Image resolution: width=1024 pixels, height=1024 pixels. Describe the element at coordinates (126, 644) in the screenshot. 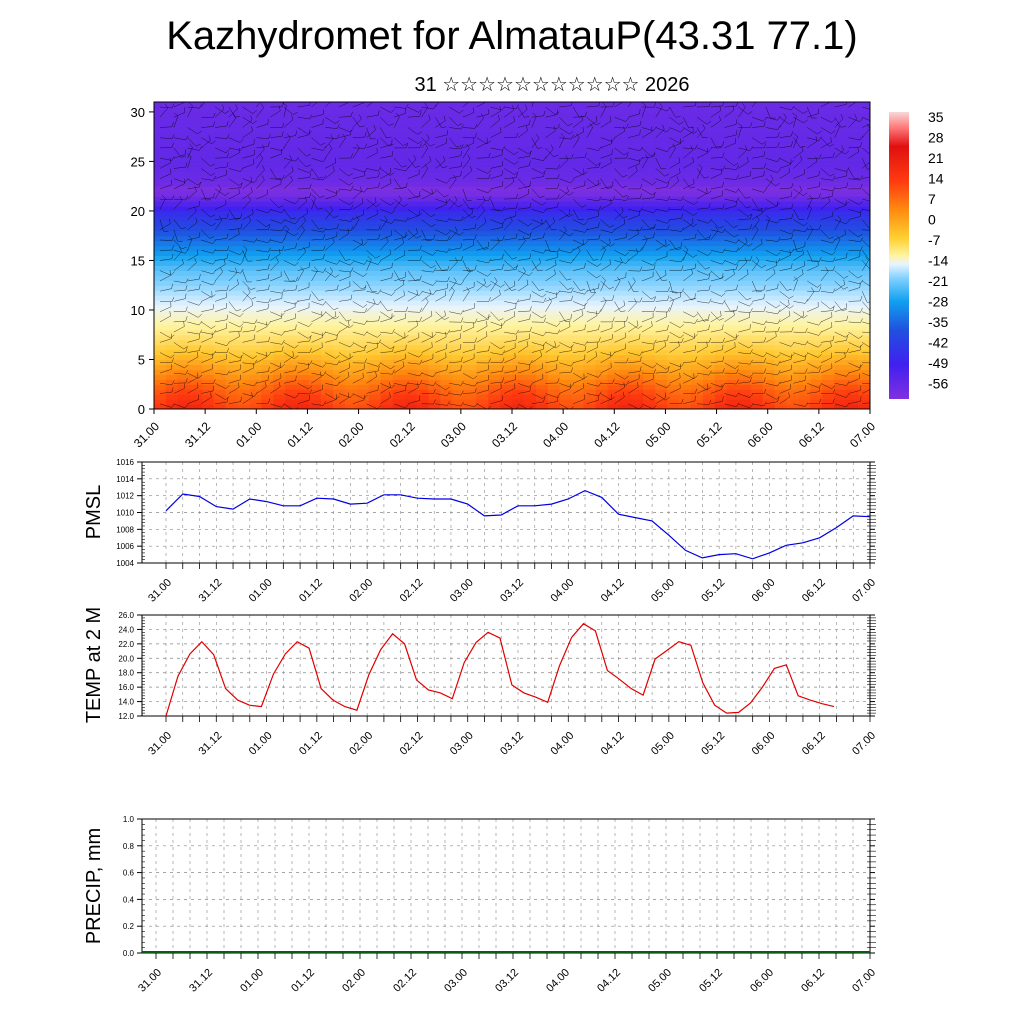

I see `y-tick-label: 22.0` at that location.